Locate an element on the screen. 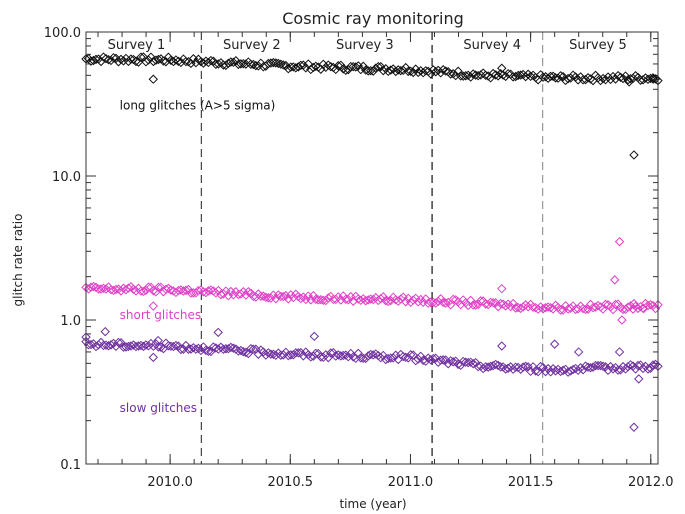  series-label: slow glitches is located at coordinates (158, 408).